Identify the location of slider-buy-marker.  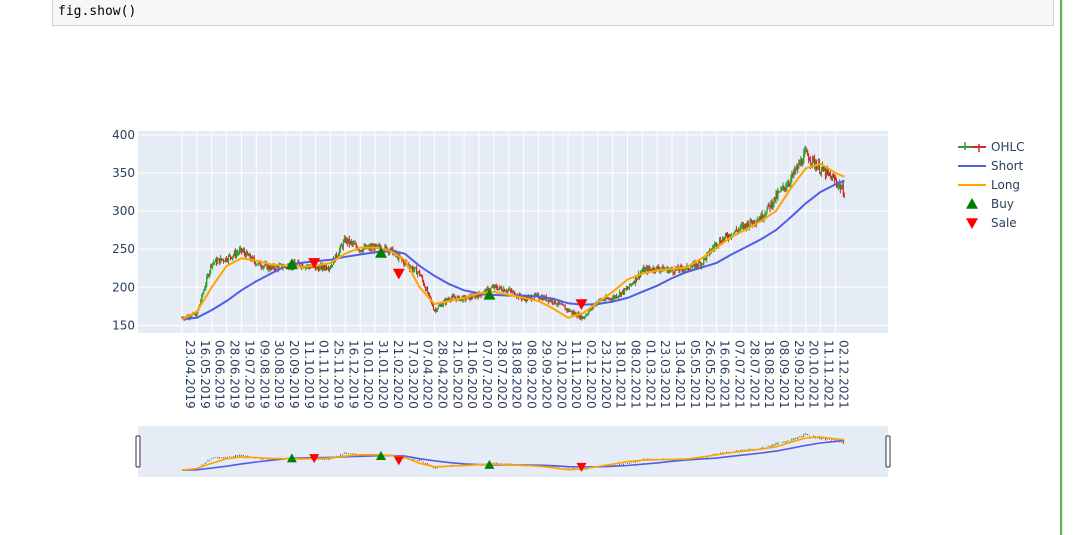
(489, 464).